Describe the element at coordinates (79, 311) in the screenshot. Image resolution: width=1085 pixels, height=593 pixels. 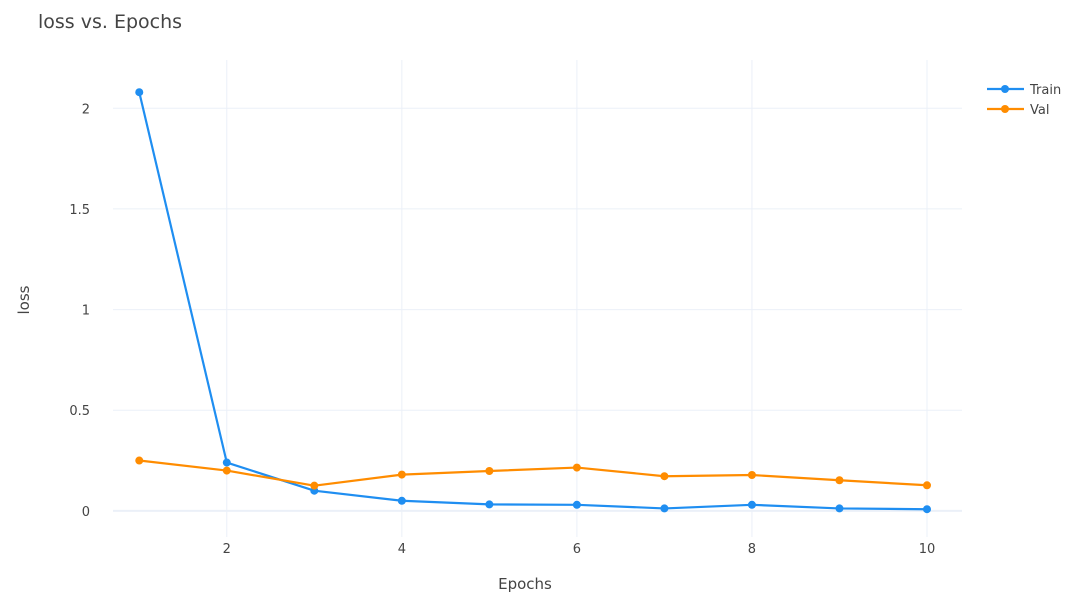
I see `y-axis-ticks: 0 0.5 1 1.5 2` at that location.